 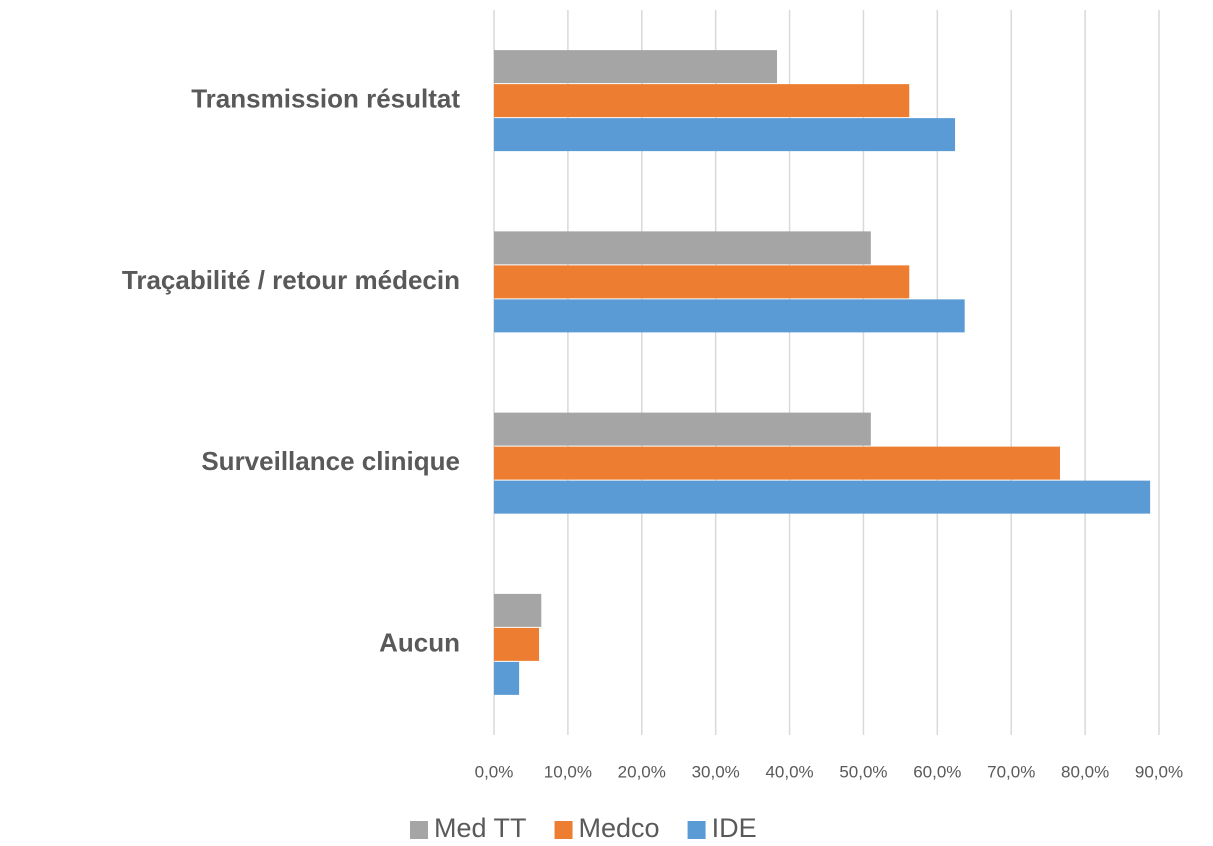 I want to click on x-tick-label: 90,0%, so click(x=1159, y=771).